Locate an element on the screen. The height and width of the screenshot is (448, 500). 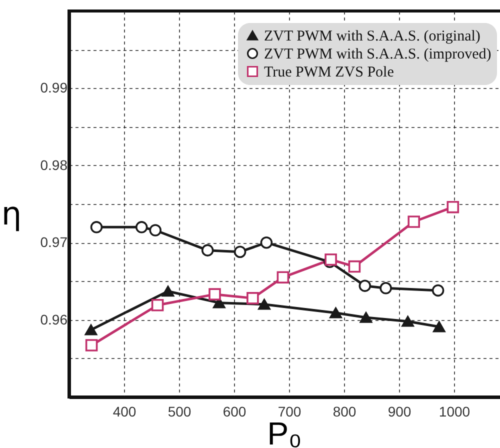
x-tick-label: 500 is located at coordinates (180, 412).